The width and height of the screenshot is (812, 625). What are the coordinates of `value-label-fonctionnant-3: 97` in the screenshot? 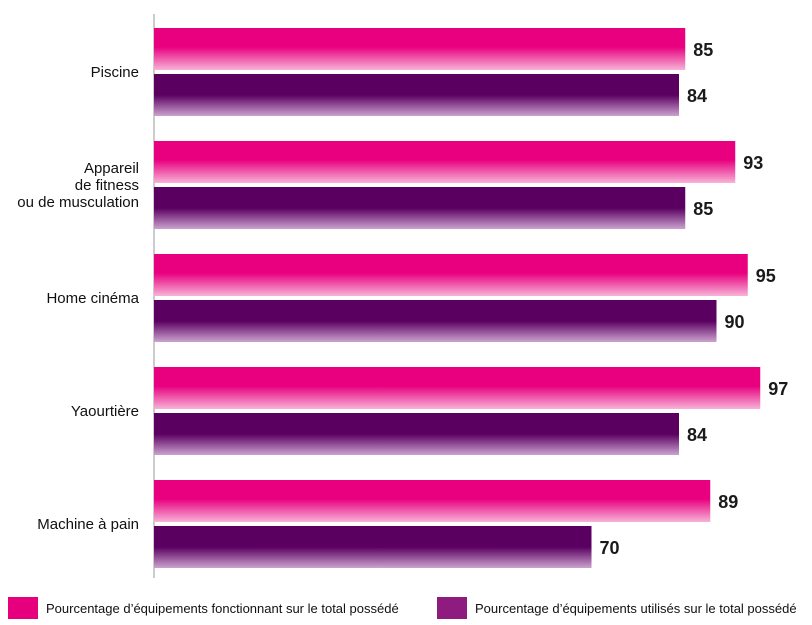 It's located at (778, 389).